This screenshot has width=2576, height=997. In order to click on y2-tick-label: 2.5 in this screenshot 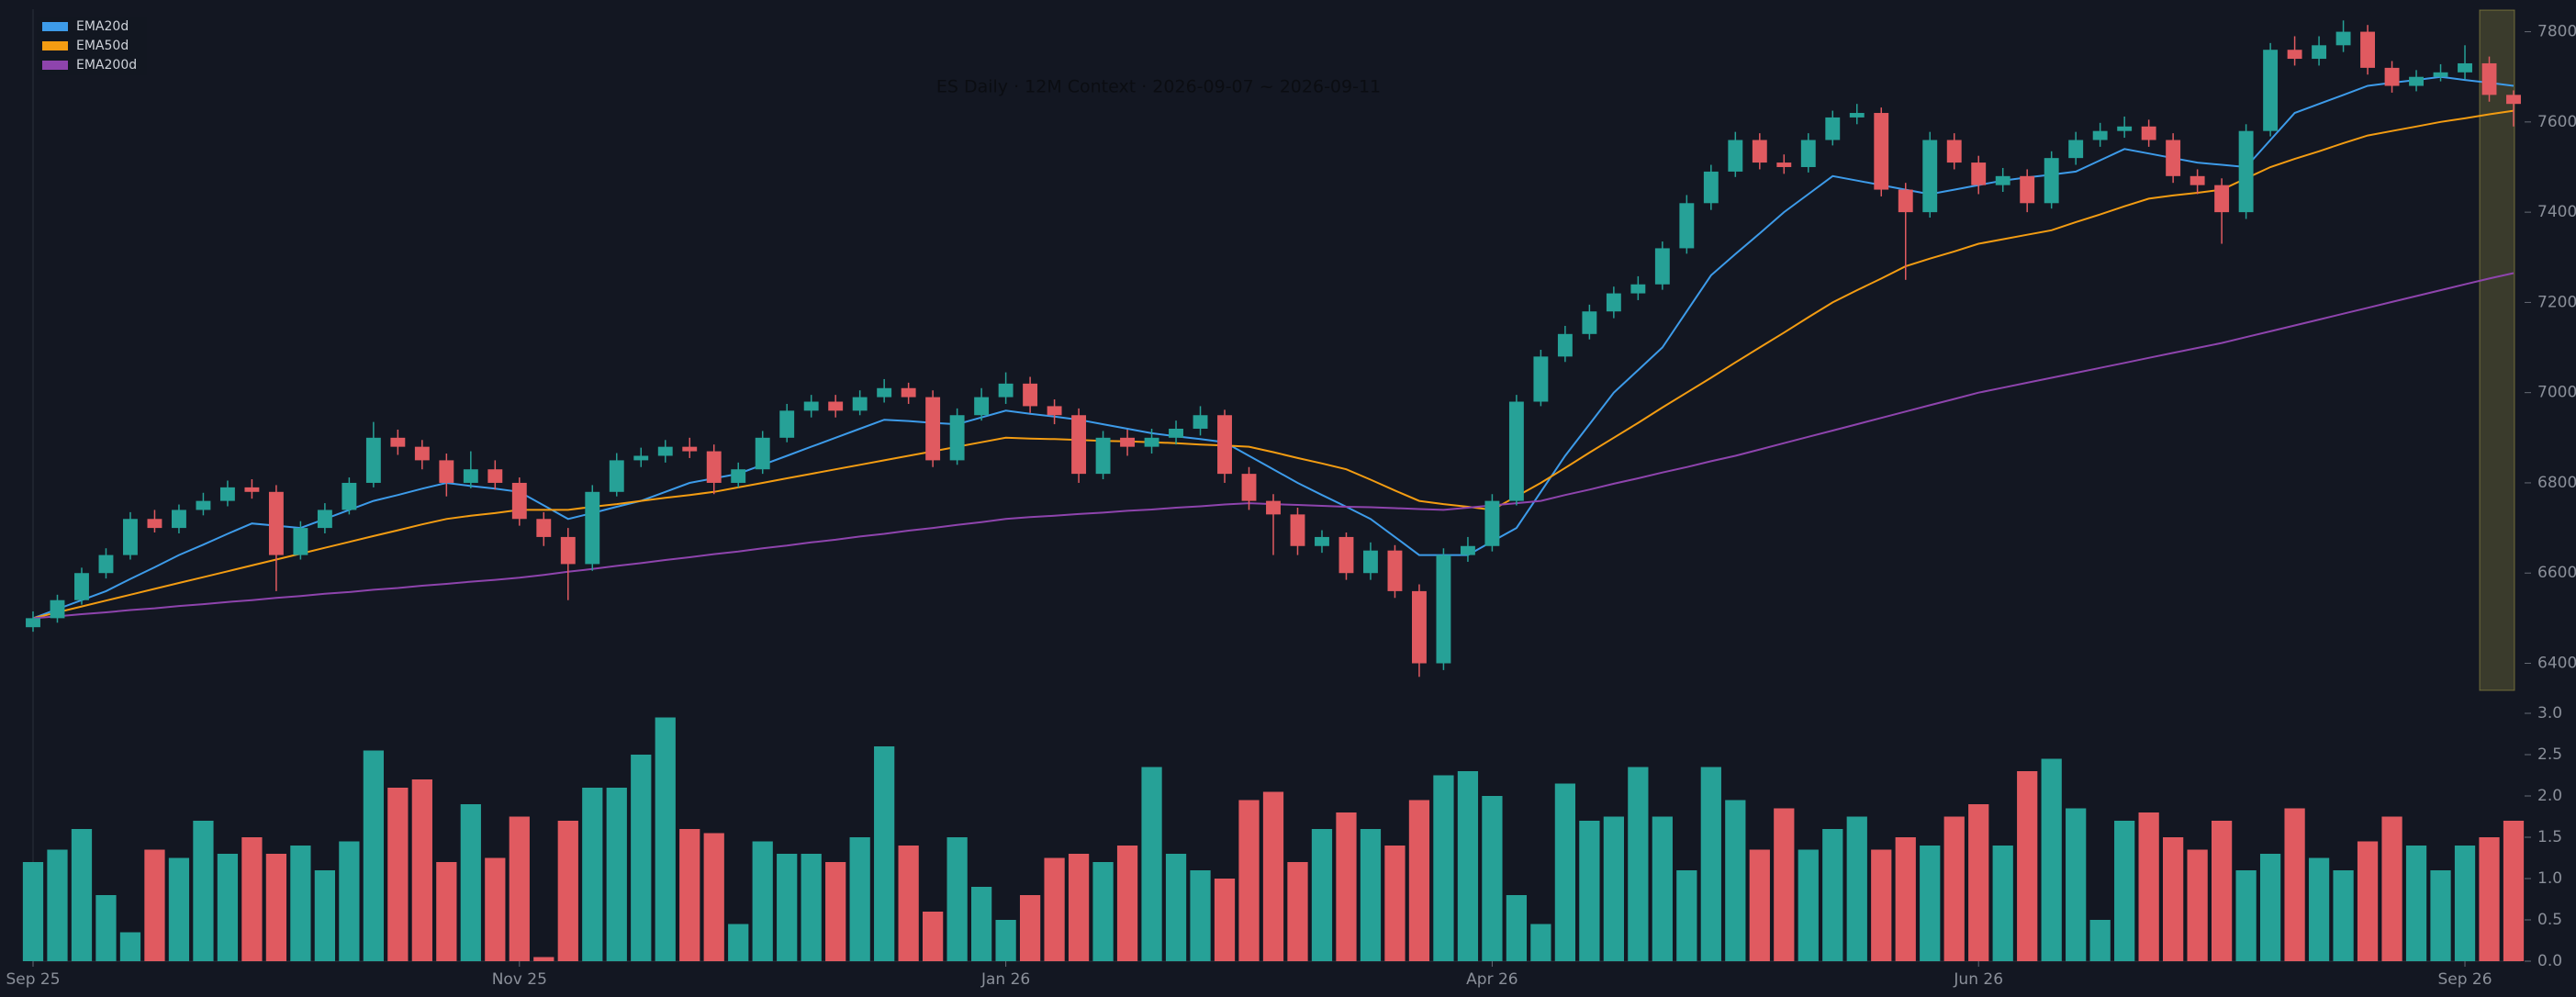, I will do `click(2549, 754)`.